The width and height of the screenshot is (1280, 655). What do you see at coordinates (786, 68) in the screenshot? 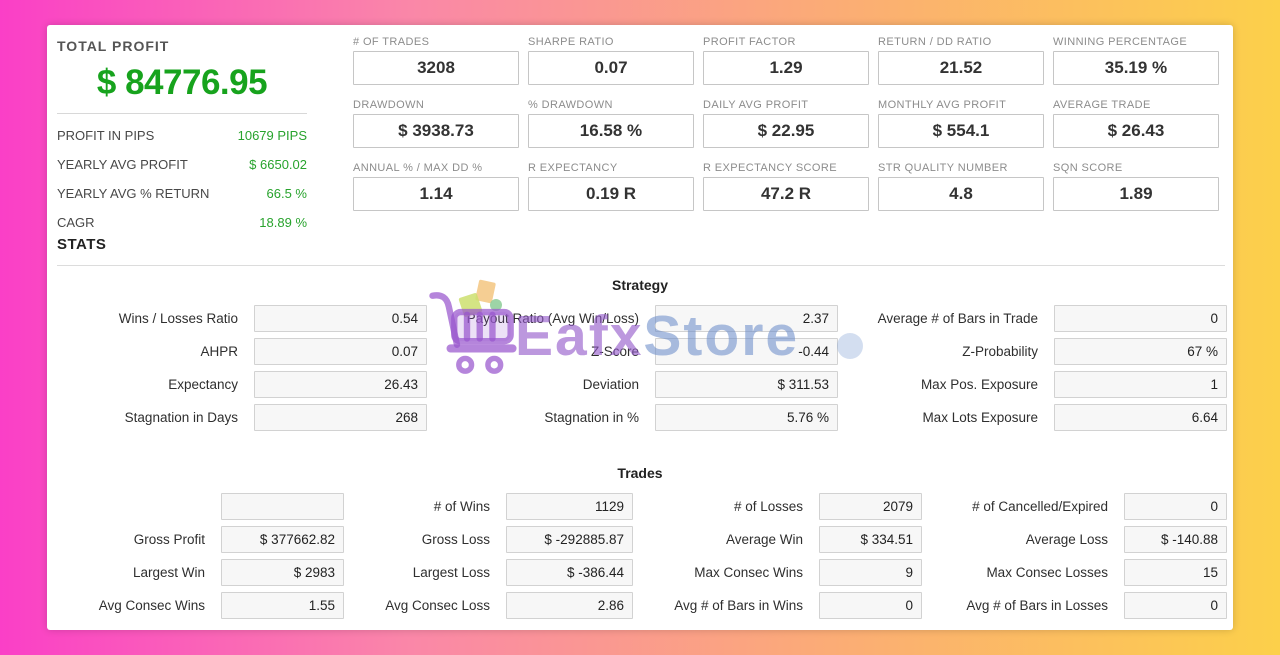
I see `metric-value-box: 1.29` at bounding box center [786, 68].